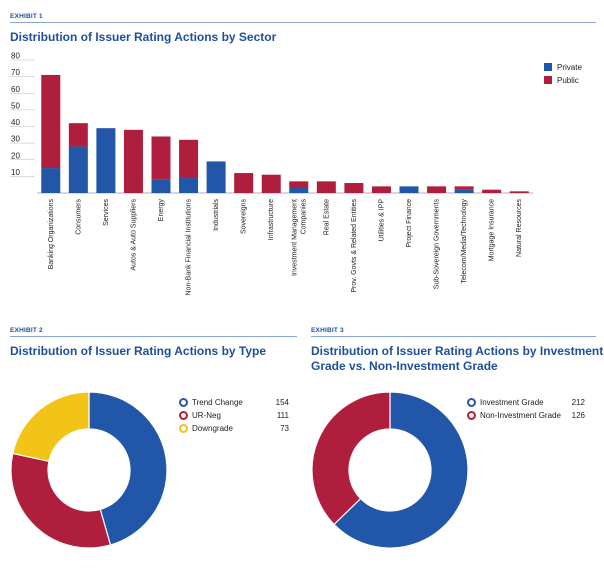  I want to click on category-label: Autos & Auto Suppliers, so click(133, 235).